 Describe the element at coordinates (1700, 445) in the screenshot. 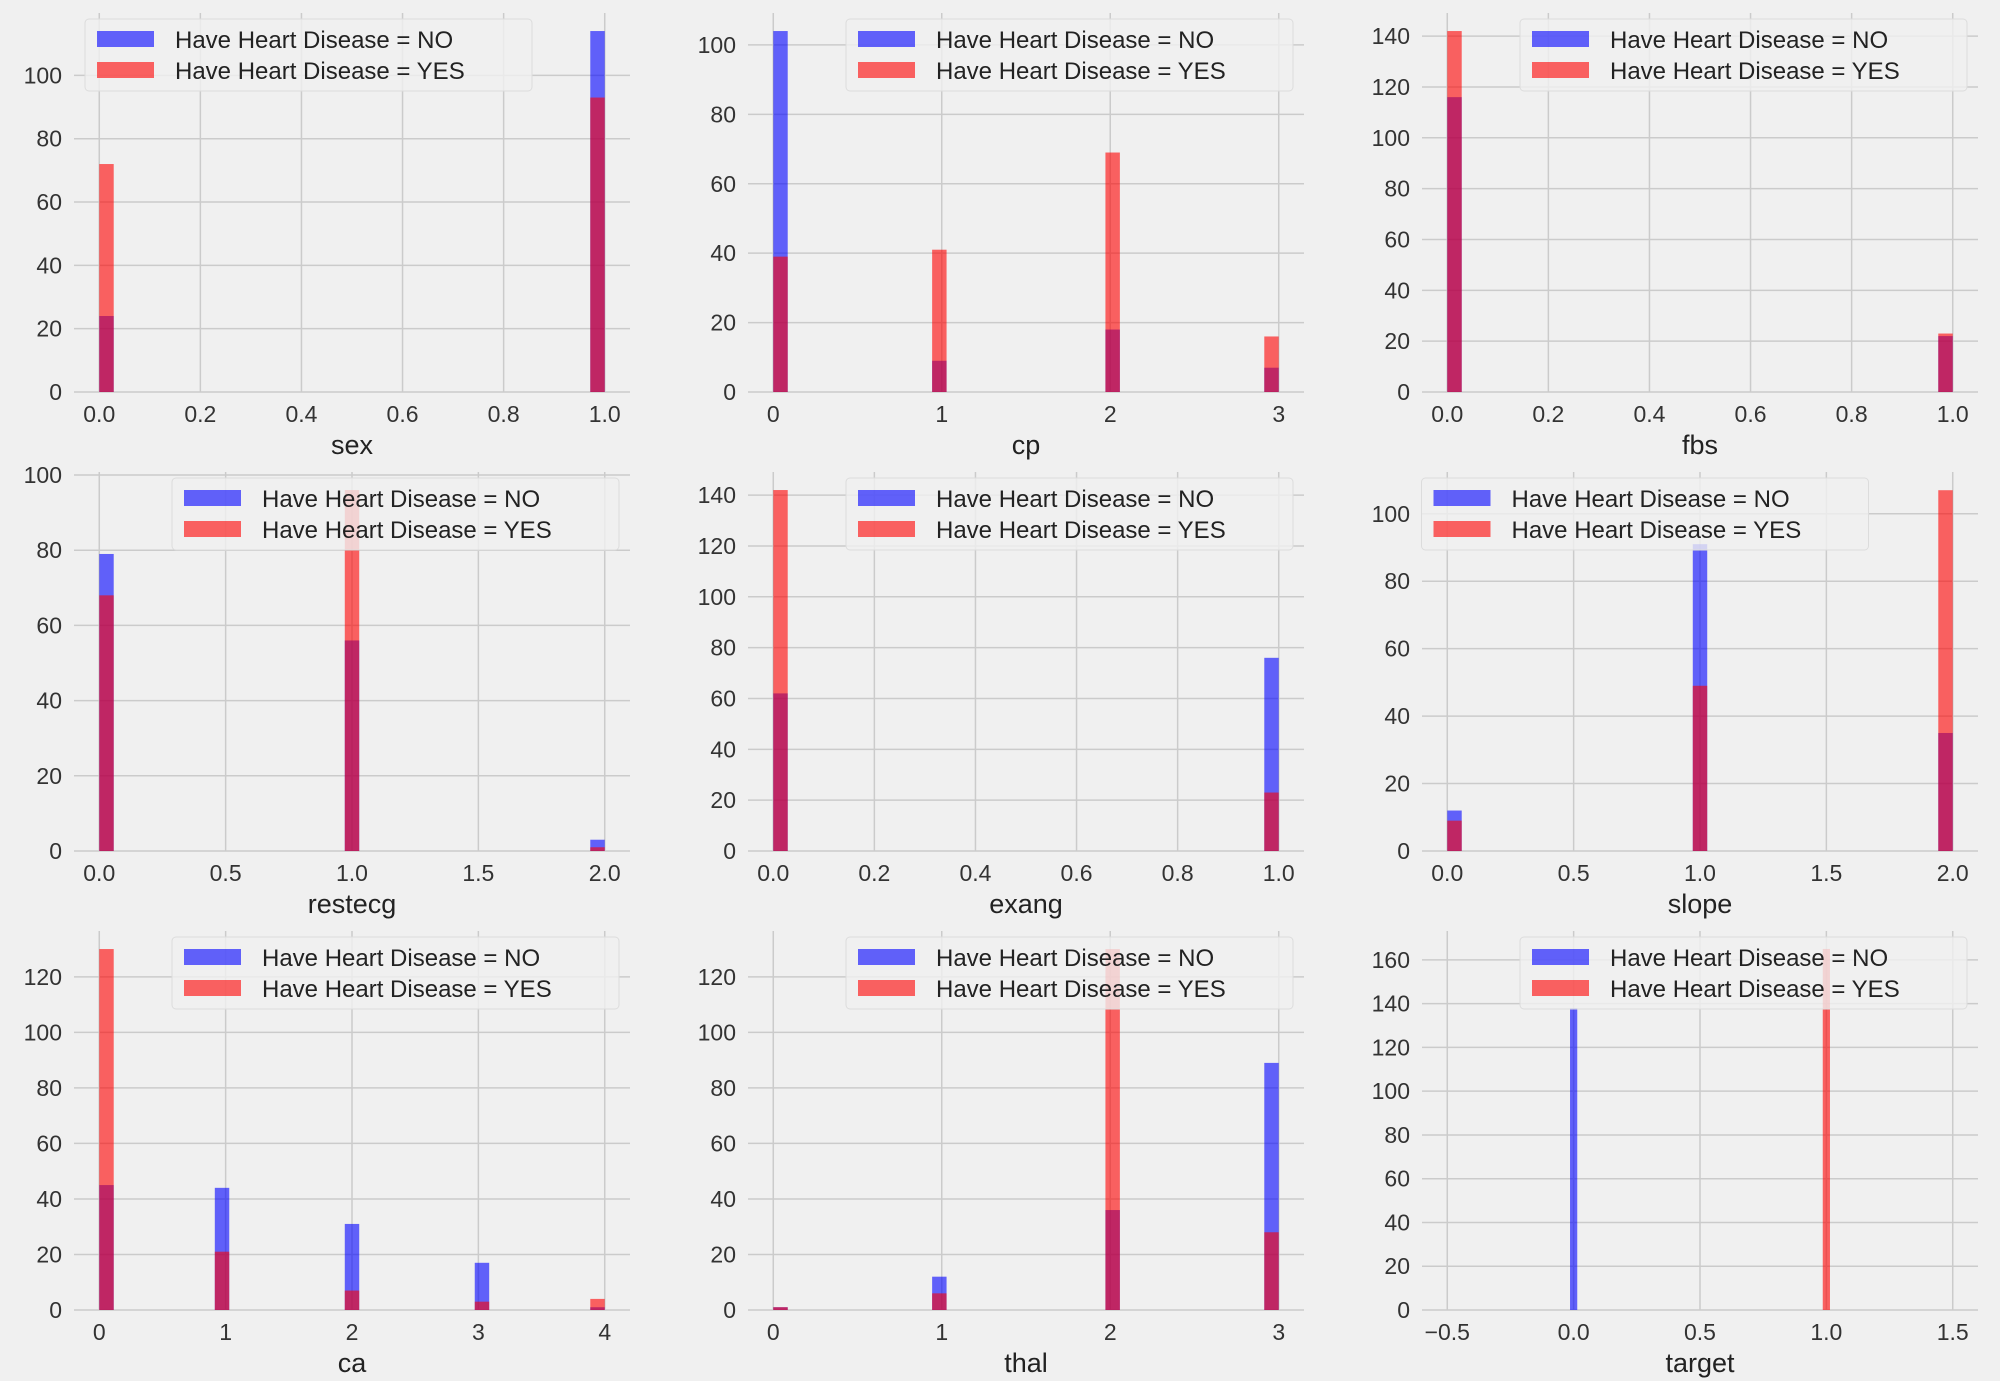

I see `x-axis-label: fbs` at that location.